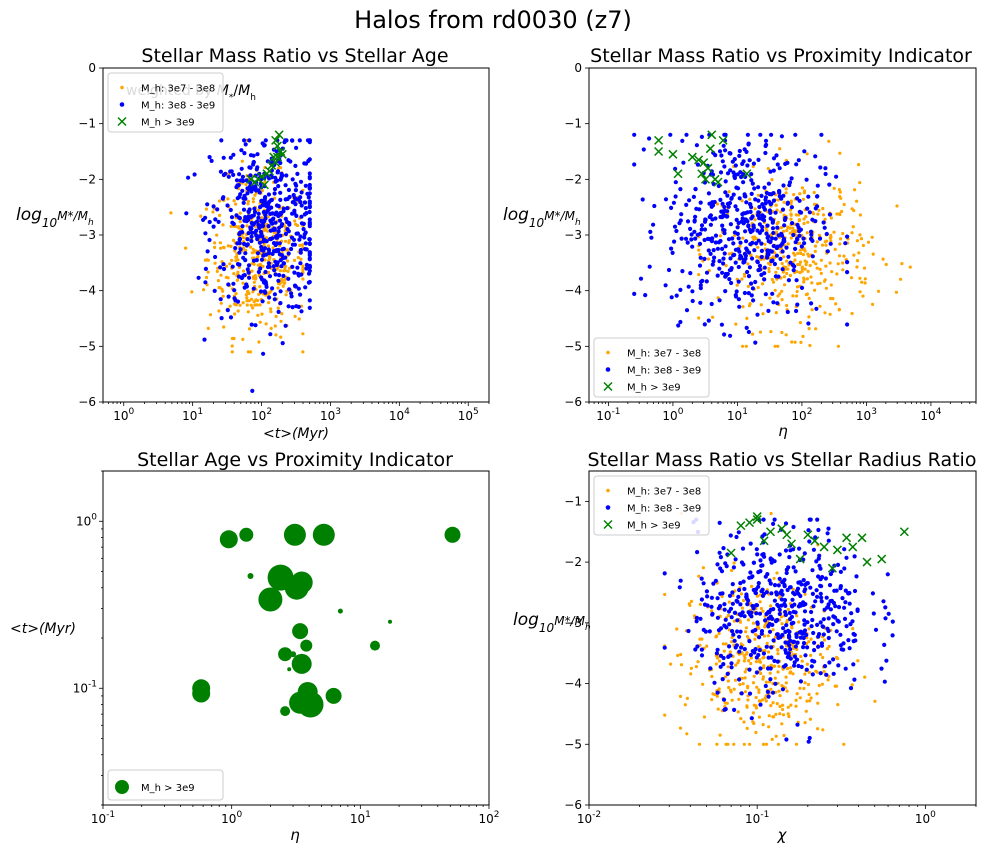 Image resolution: width=986 pixels, height=850 pixels. Describe the element at coordinates (123, 415) in the screenshot. I see `x-tick-label: 100` at that location.